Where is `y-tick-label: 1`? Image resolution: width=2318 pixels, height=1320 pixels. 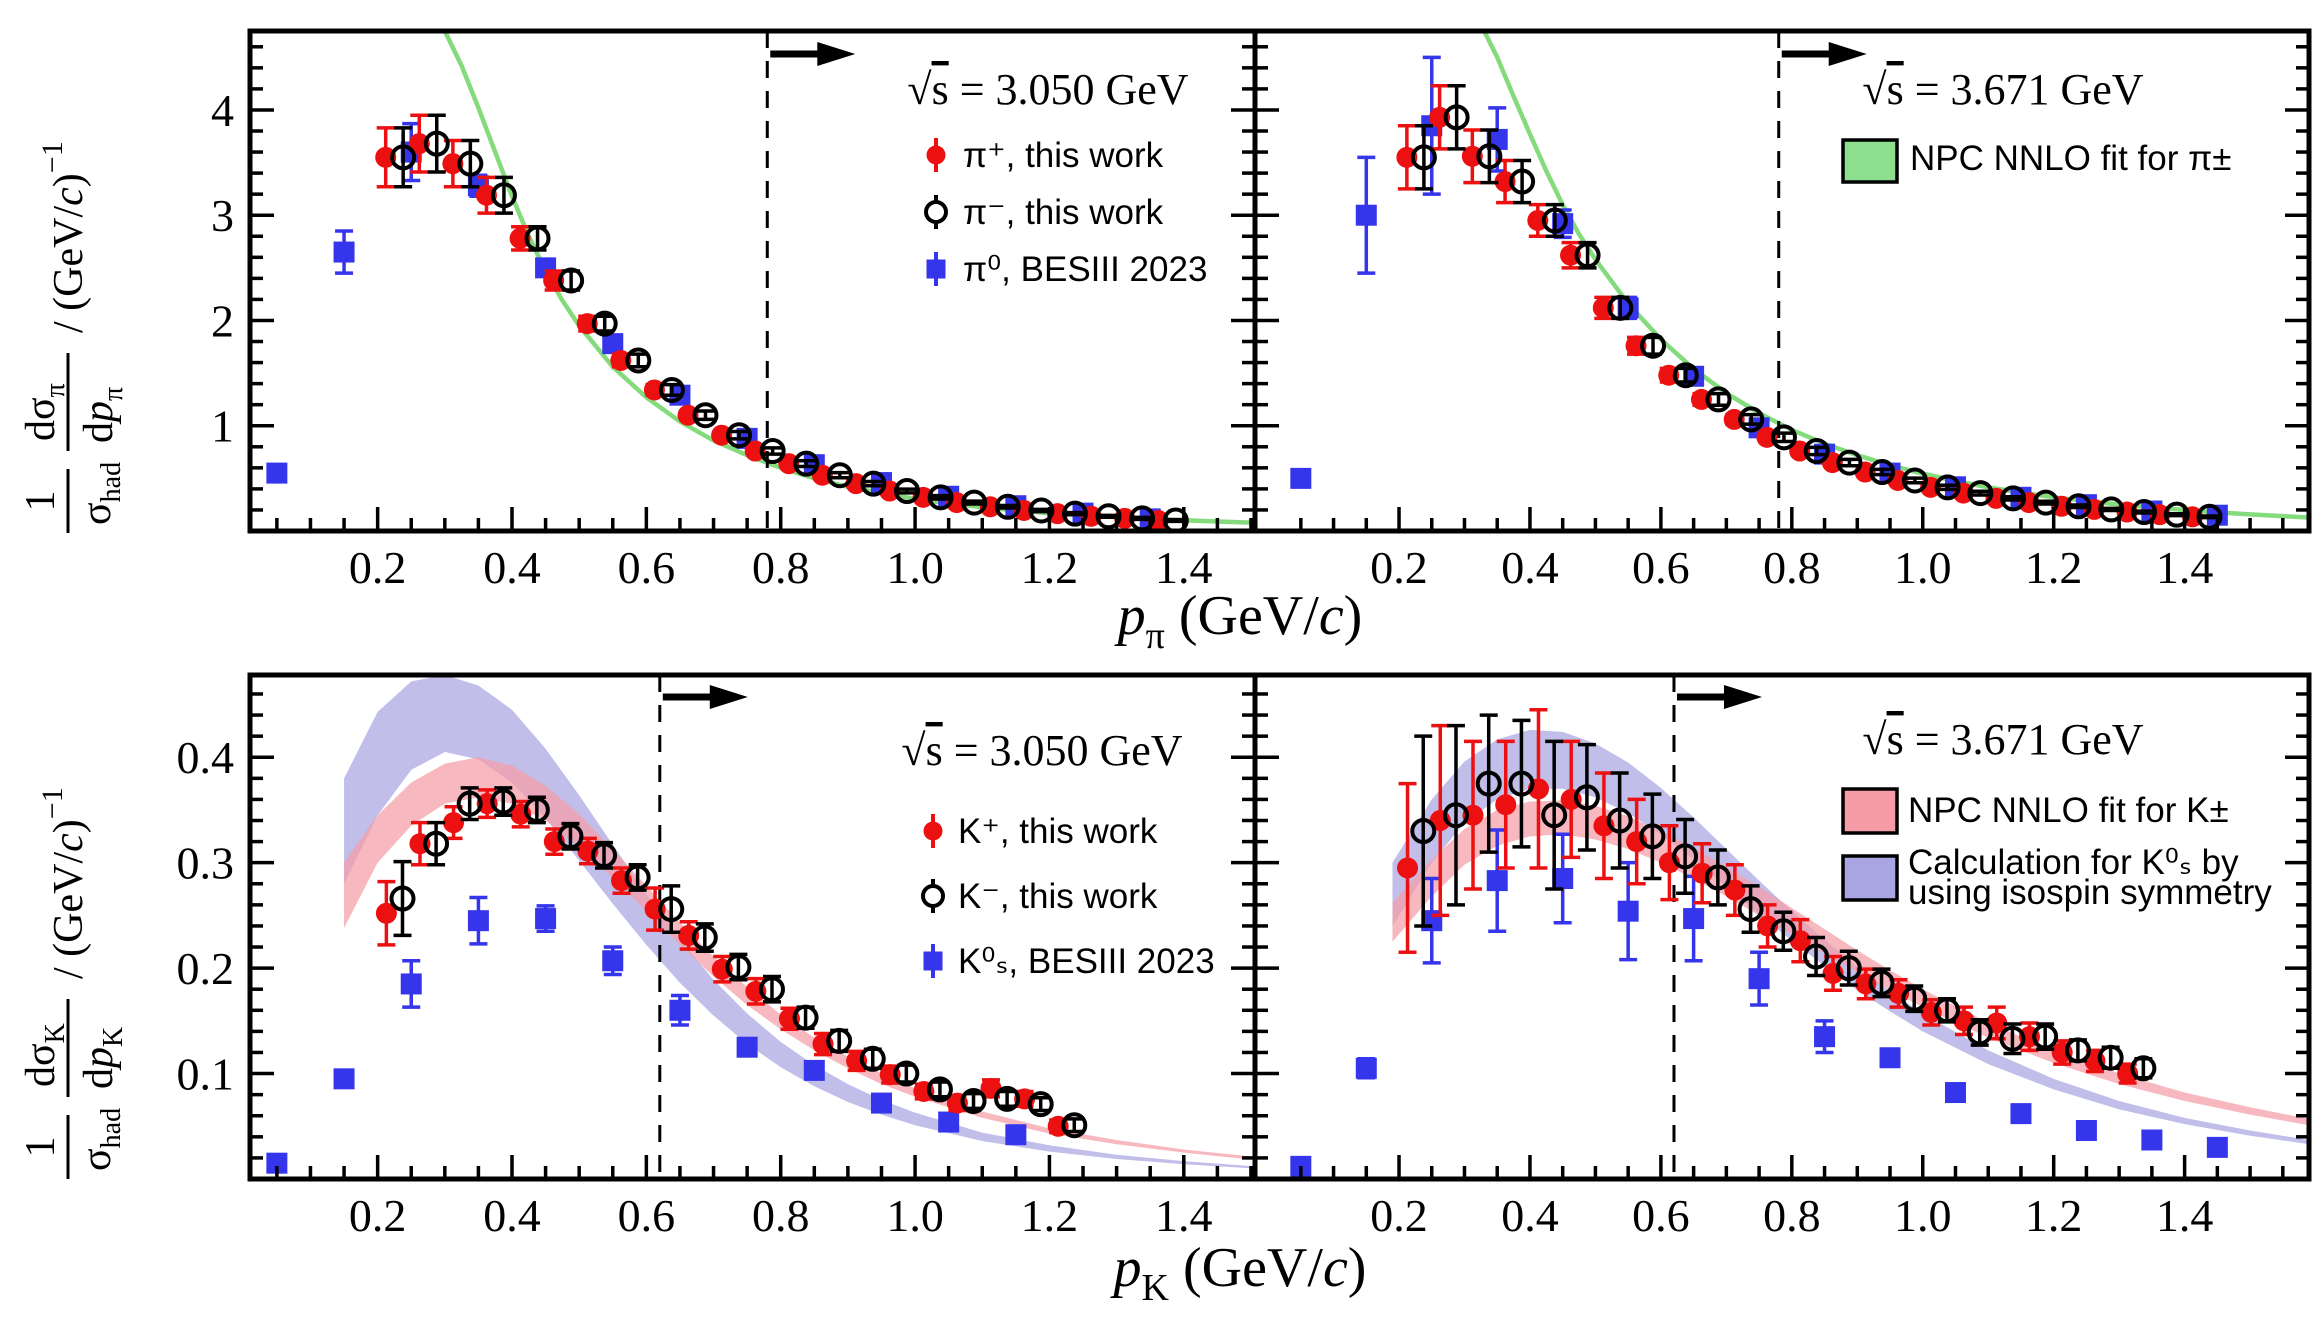 y-tick-label: 1 is located at coordinates (222, 426).